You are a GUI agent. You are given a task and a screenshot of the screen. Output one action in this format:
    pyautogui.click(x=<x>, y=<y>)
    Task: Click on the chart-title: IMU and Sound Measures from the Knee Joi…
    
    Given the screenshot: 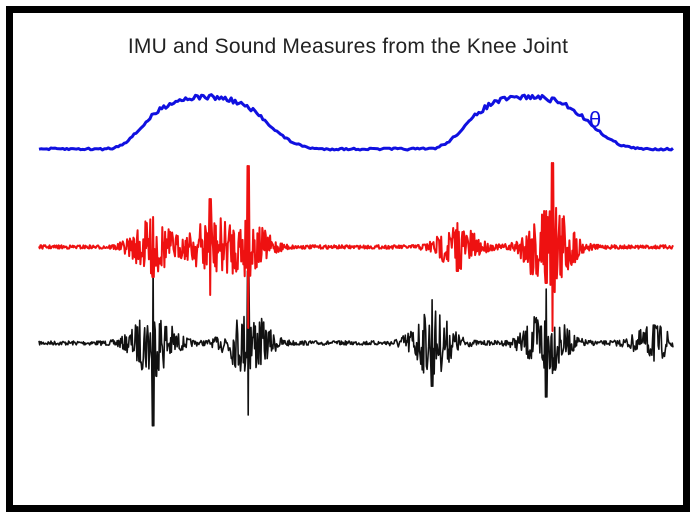 What is the action you would take?
    pyautogui.click(x=348, y=46)
    